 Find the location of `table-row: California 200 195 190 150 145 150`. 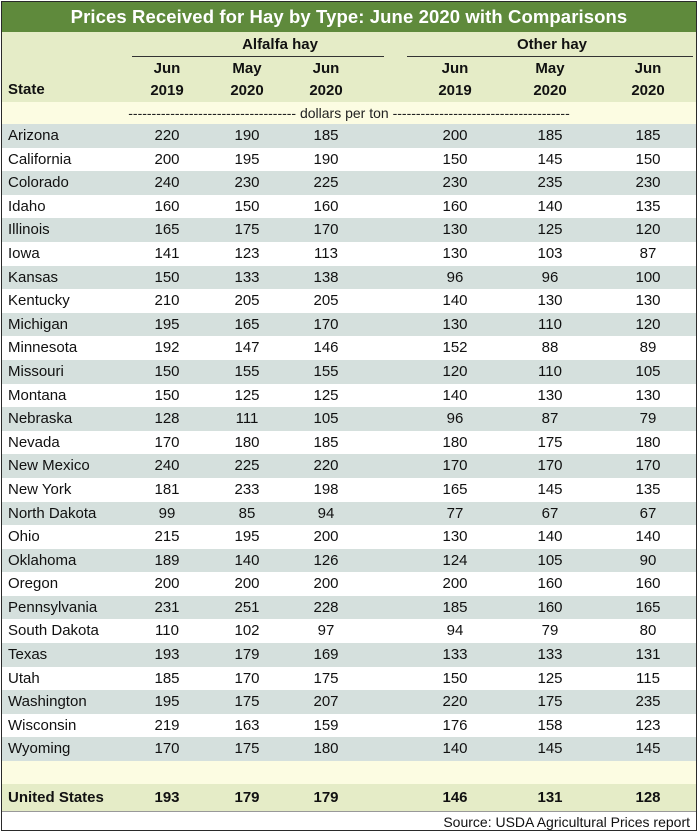

table-row: California 200 195 190 150 145 150 is located at coordinates (349, 159).